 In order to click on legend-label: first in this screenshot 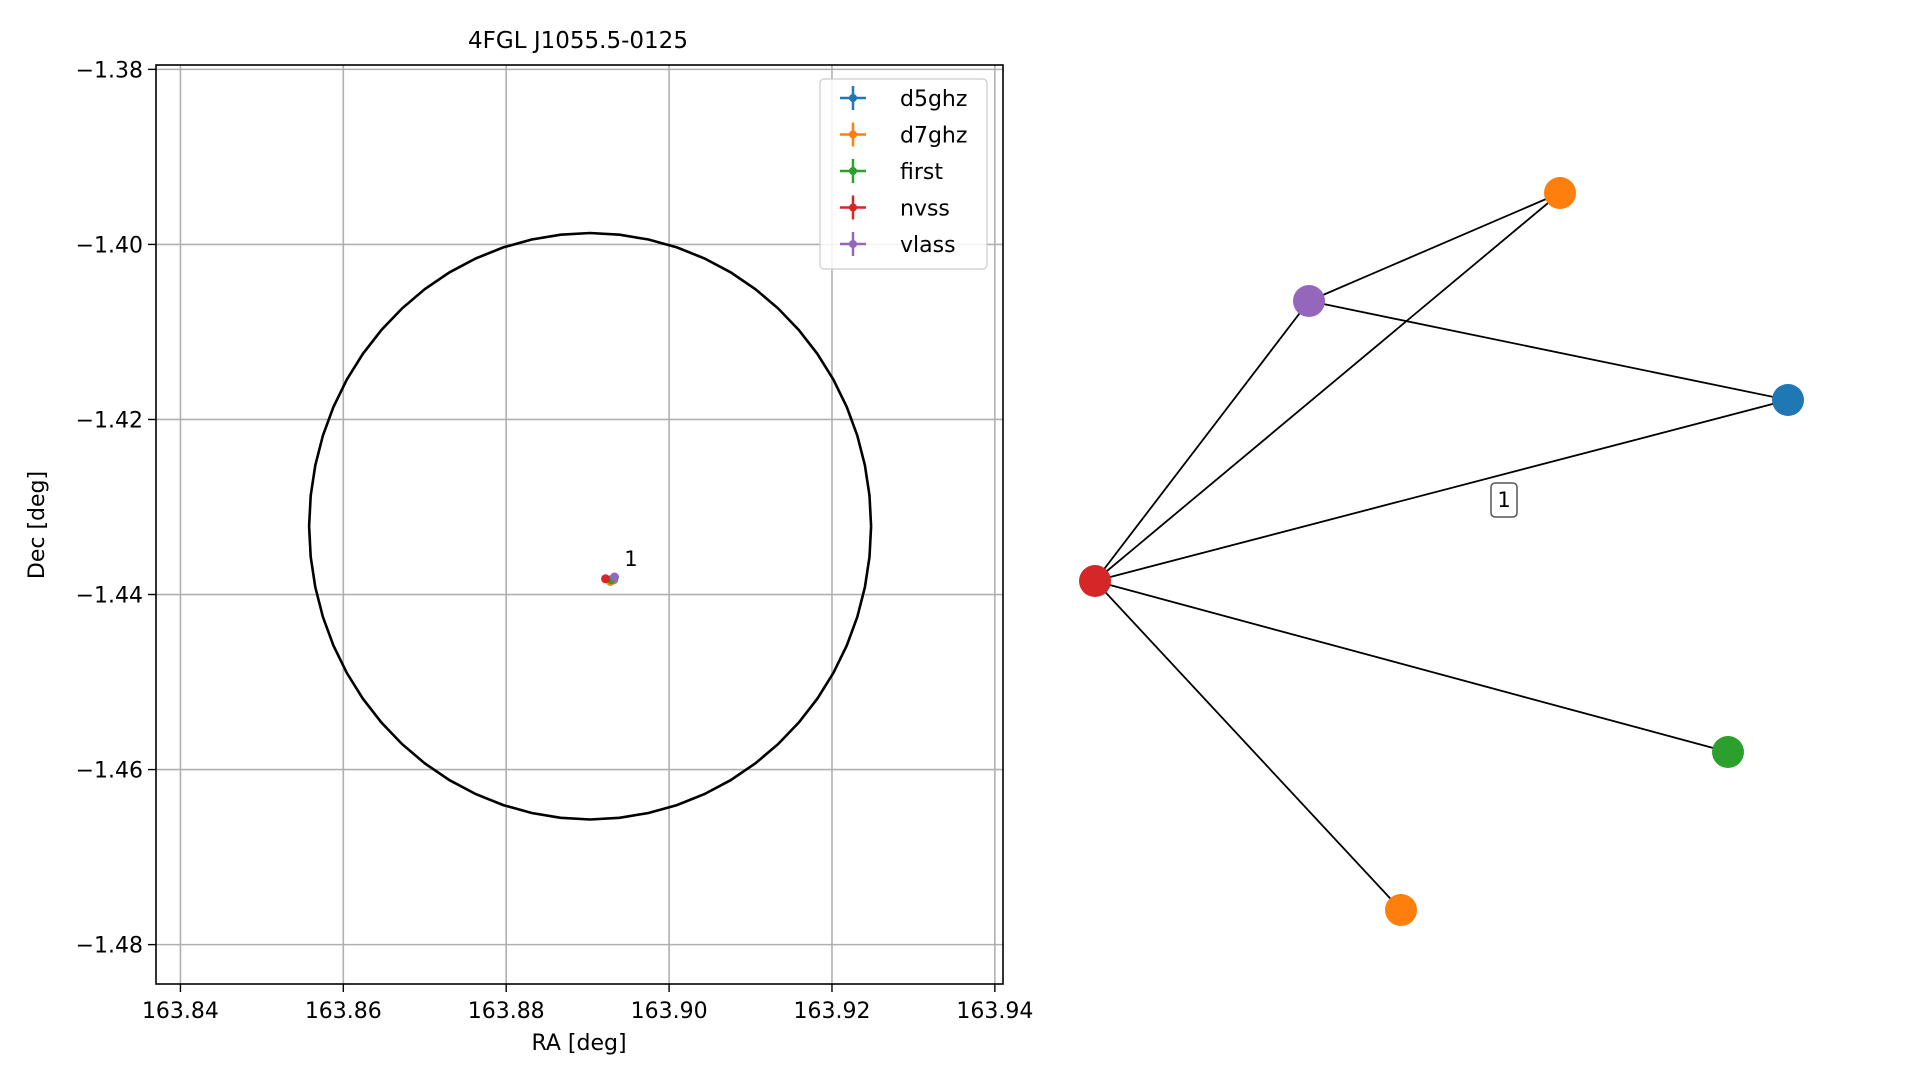, I will do `click(921, 172)`.